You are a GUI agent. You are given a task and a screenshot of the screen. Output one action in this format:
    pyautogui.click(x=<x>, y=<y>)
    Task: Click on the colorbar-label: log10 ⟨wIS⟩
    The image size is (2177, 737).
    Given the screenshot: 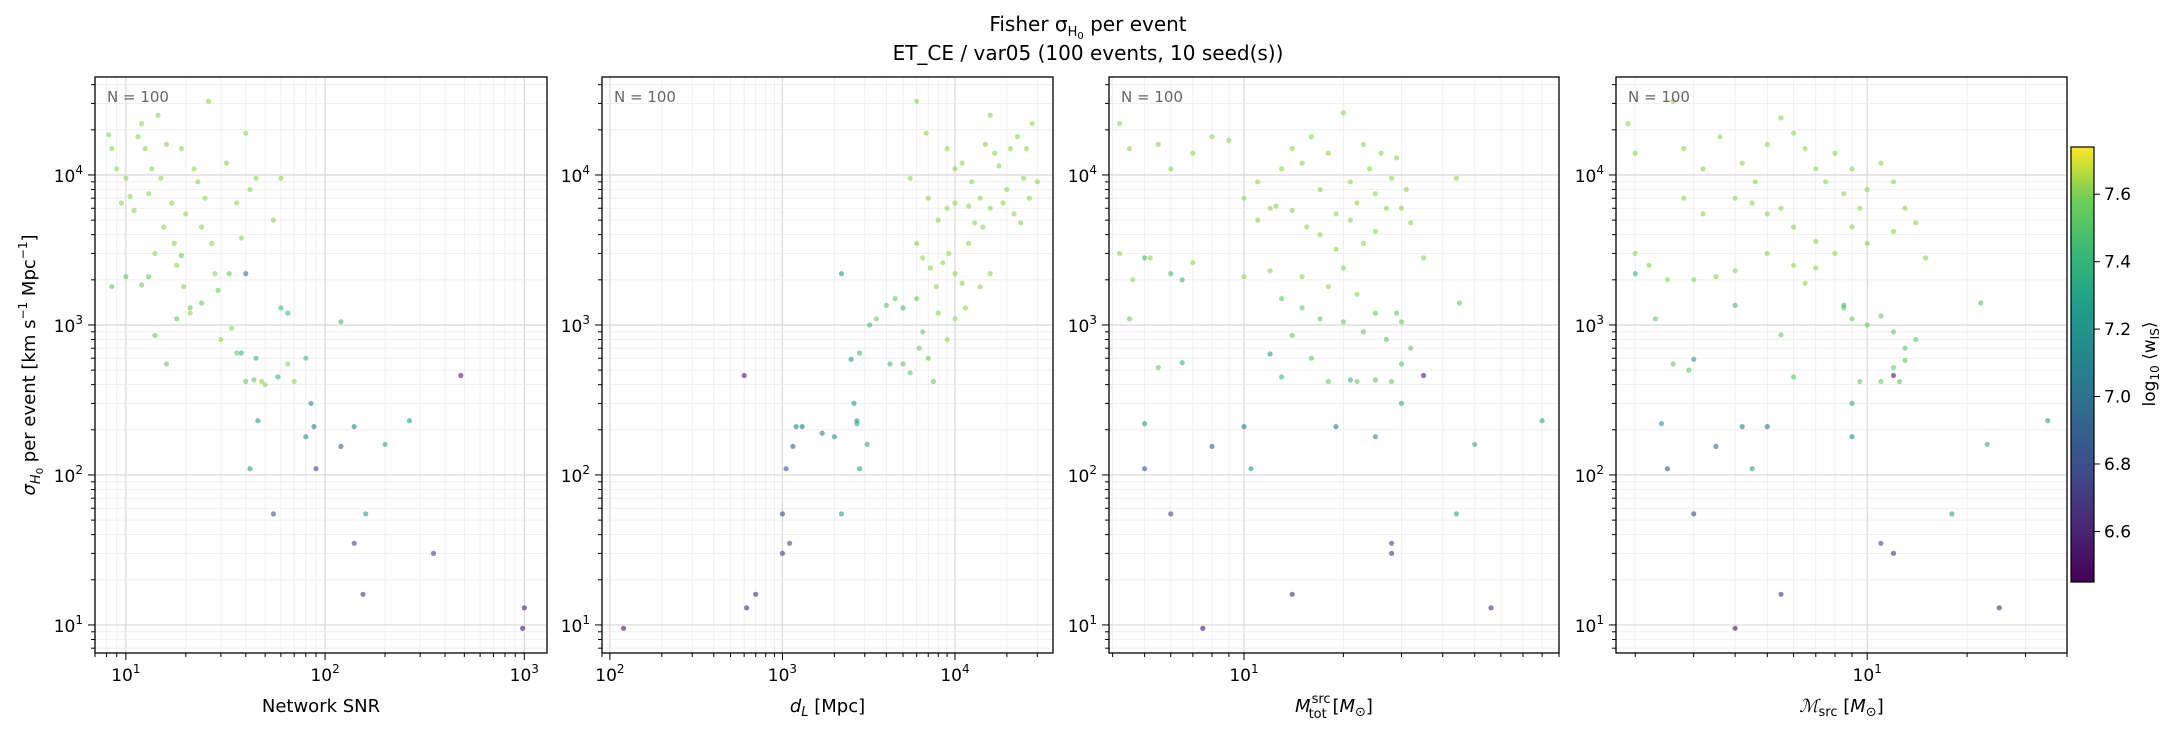 What is the action you would take?
    pyautogui.click(x=2151, y=364)
    